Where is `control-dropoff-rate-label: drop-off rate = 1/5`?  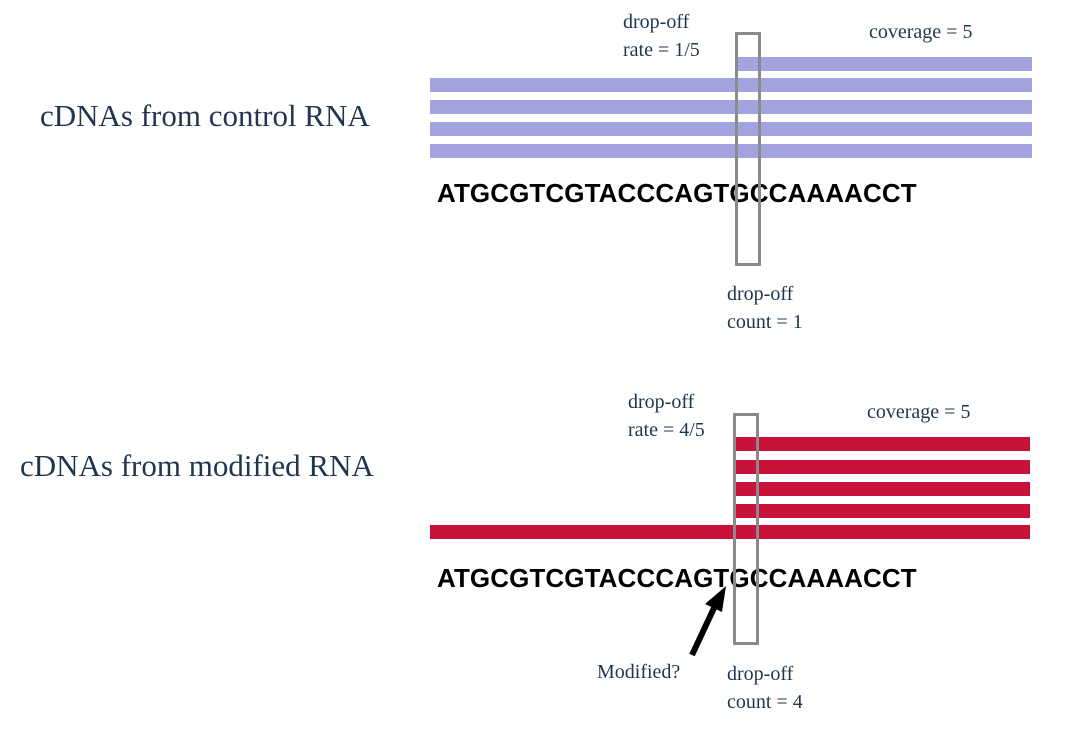
control-dropoff-rate-label: drop-off rate = 1/5 is located at coordinates (661, 36).